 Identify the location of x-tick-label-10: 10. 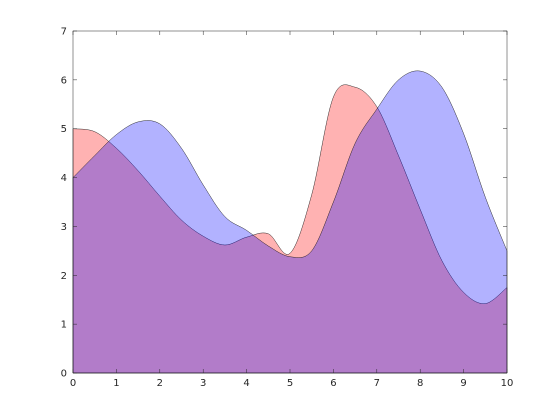
(507, 383).